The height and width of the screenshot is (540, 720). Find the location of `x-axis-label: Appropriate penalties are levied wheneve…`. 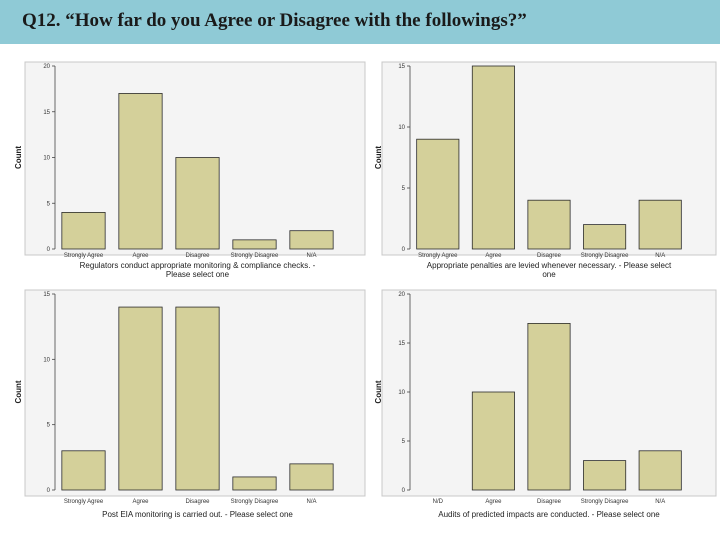

x-axis-label: Appropriate penalties are levied wheneve… is located at coordinates (549, 265).